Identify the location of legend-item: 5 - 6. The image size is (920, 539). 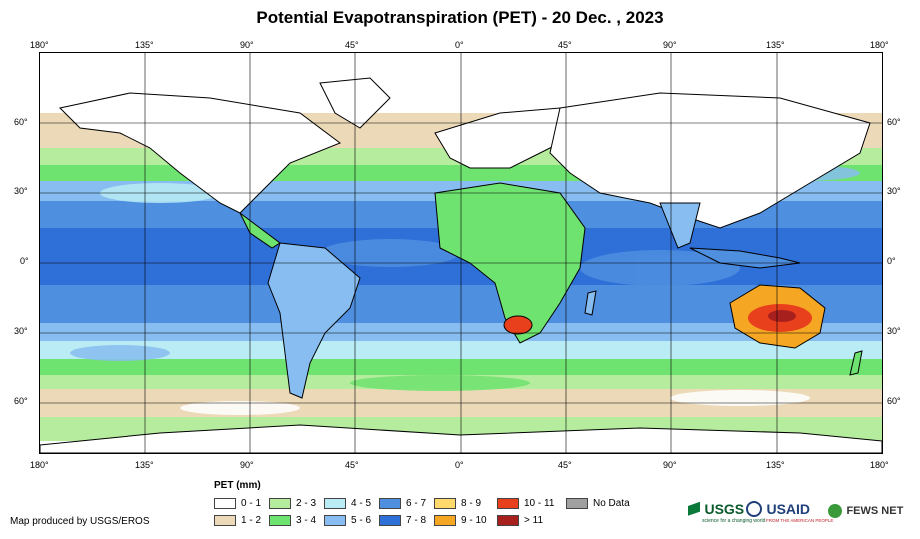
(347, 521).